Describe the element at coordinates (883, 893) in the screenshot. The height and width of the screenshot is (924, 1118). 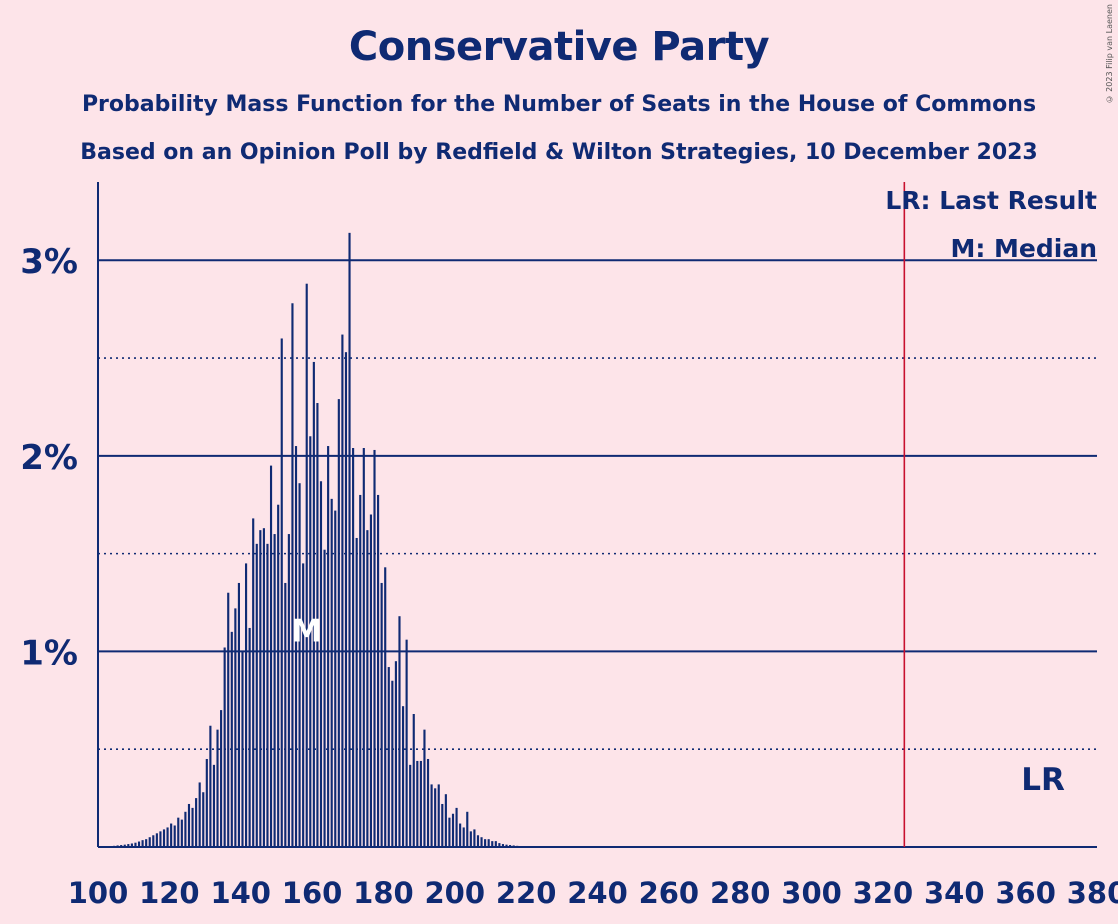
I see `x-tick-label-320: 320` at that location.